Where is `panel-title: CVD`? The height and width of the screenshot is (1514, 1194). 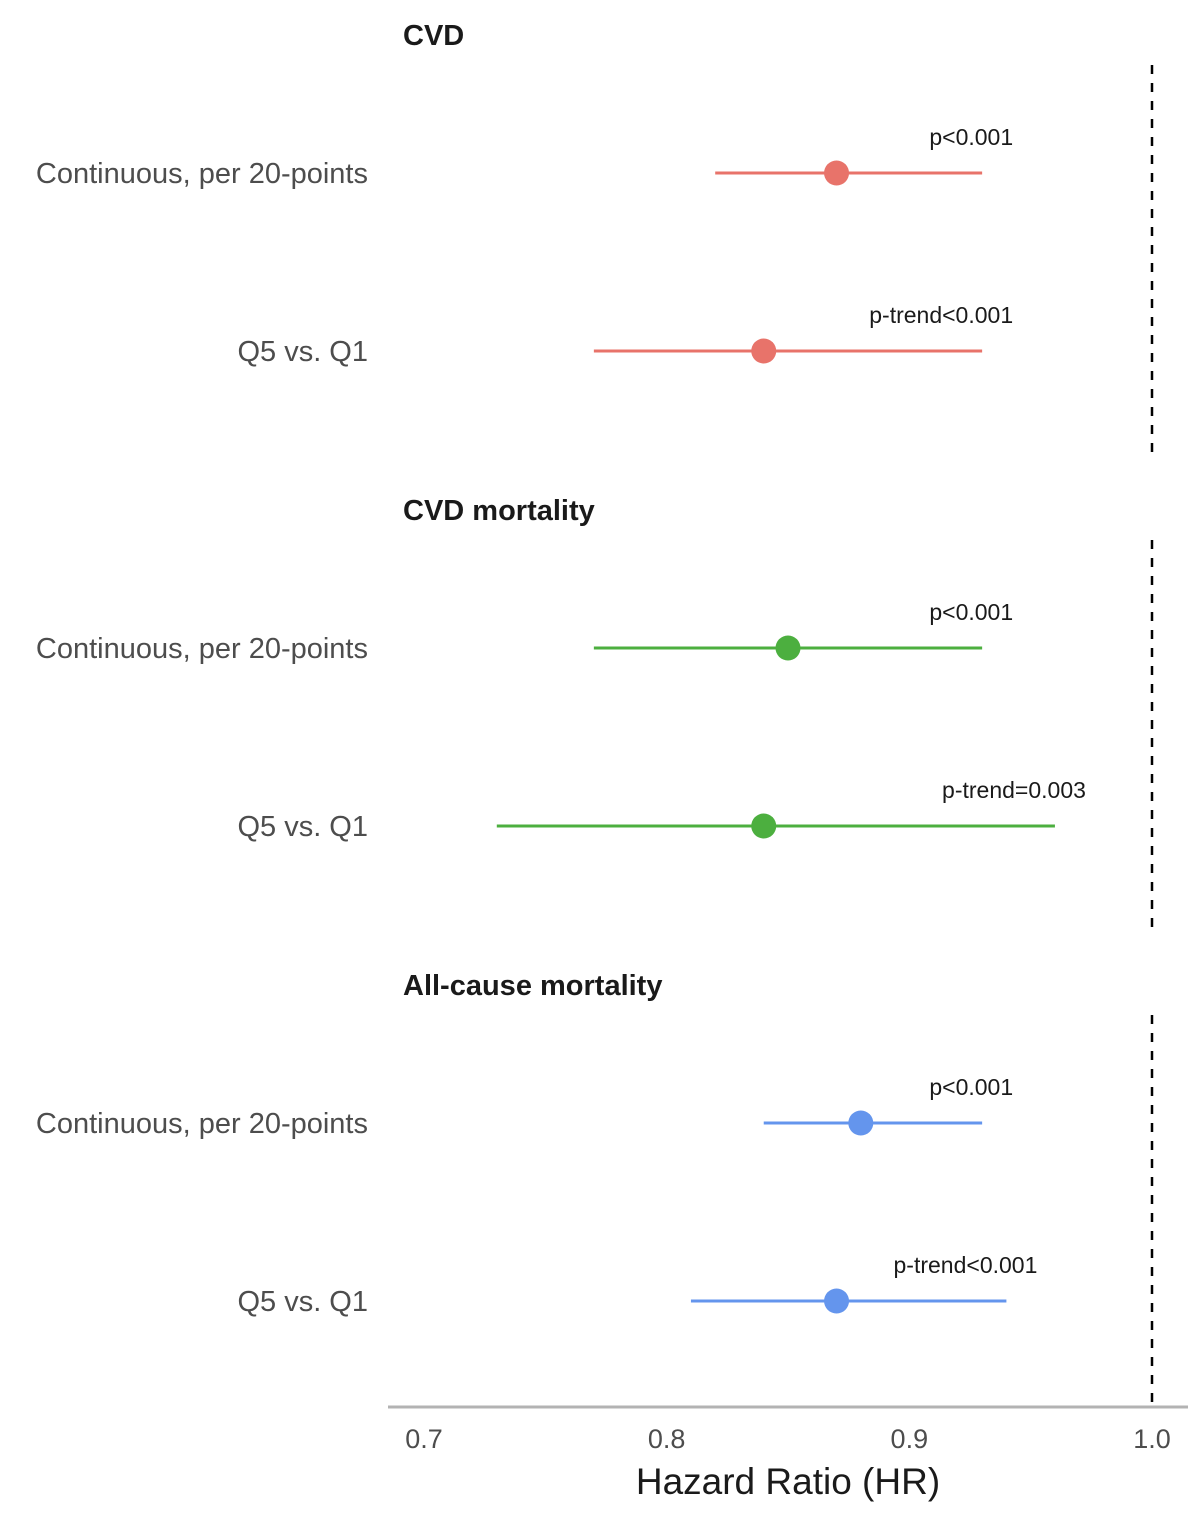
panel-title: CVD is located at coordinates (433, 36).